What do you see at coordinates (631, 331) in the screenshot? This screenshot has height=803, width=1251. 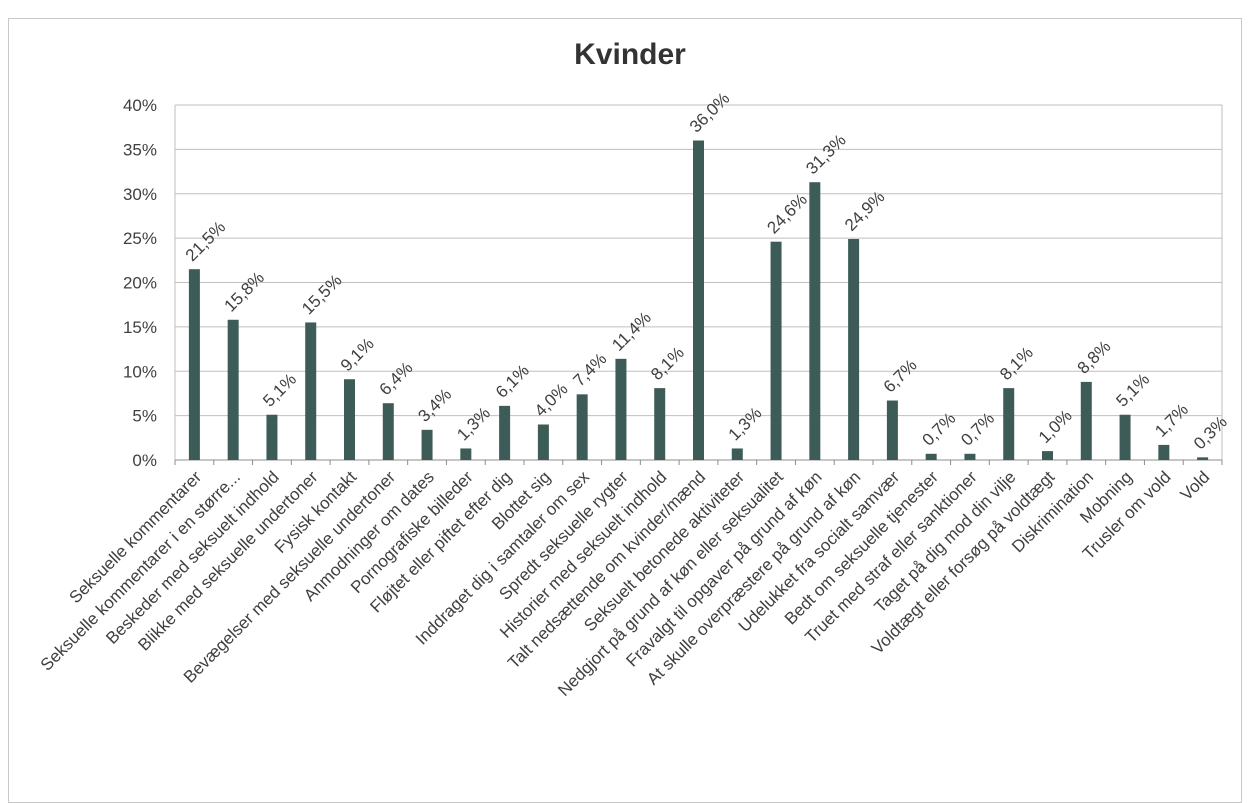 I see `data-label: 11,4%` at bounding box center [631, 331].